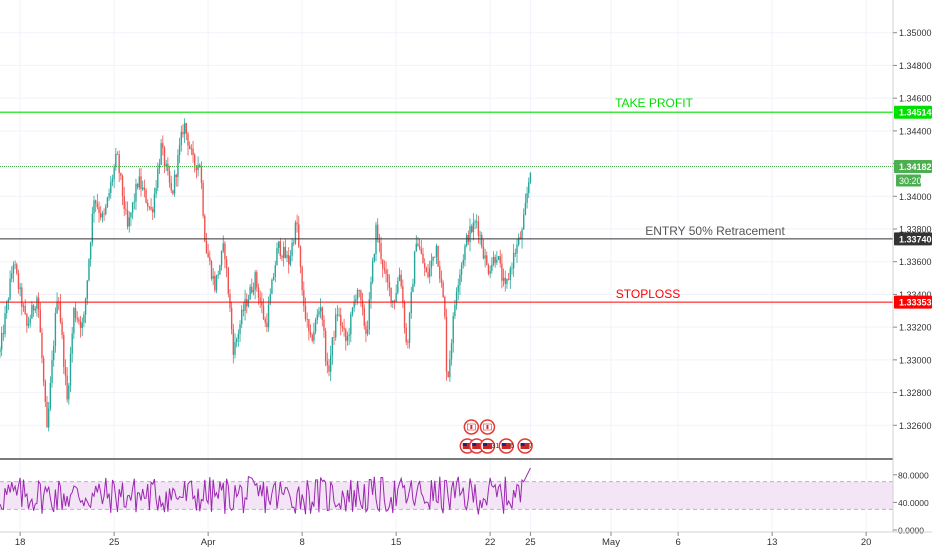  Describe the element at coordinates (474, 444) in the screenshot. I see `flag-canton` at that location.